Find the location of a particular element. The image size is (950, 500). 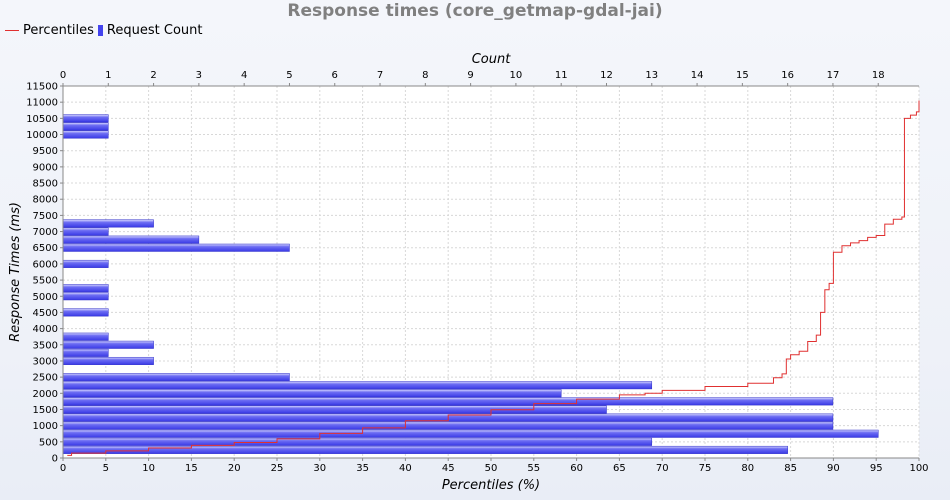

x-axis-title-bottom: Percentiles (%) is located at coordinates (491, 485).